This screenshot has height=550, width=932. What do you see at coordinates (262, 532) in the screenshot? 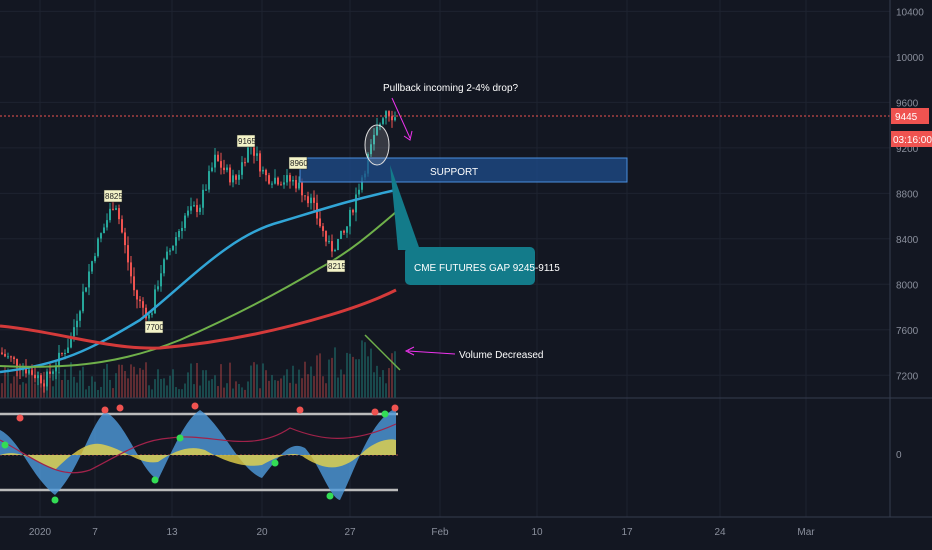
I see `time-tick-label: 20` at bounding box center [262, 532].